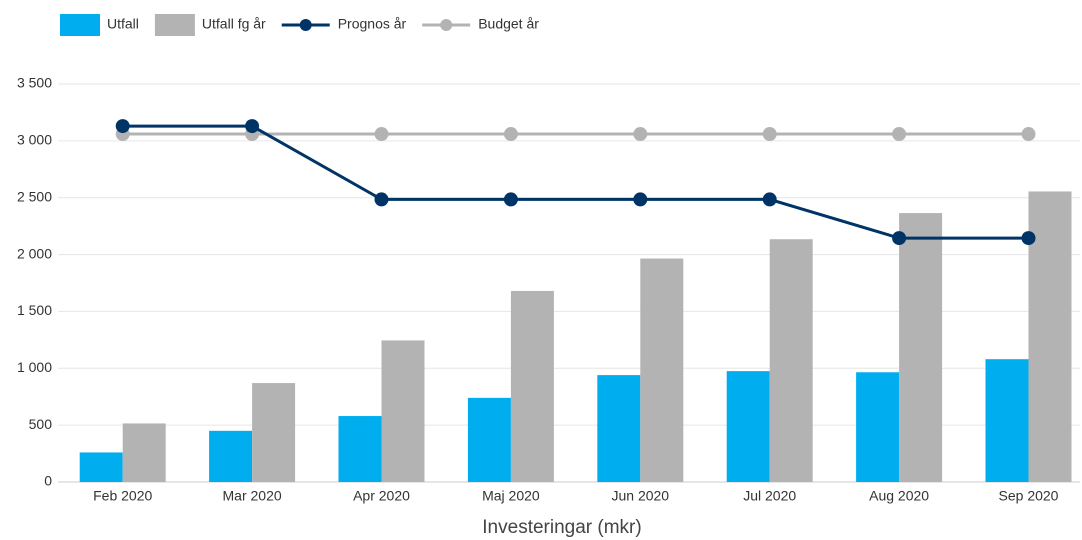  Describe the element at coordinates (1029, 496) in the screenshot. I see `x-tick-label: Sep 2020` at that location.